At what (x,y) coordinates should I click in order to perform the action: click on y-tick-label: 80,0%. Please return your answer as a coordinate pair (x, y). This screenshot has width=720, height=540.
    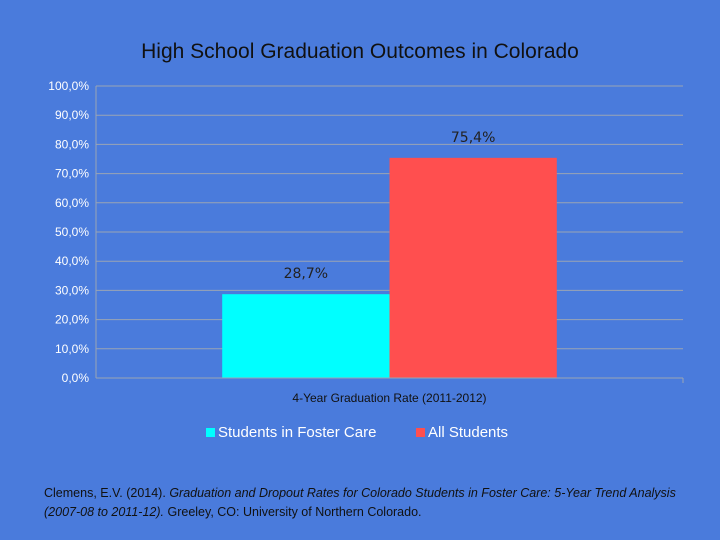
    Looking at the image, I should click on (72, 144).